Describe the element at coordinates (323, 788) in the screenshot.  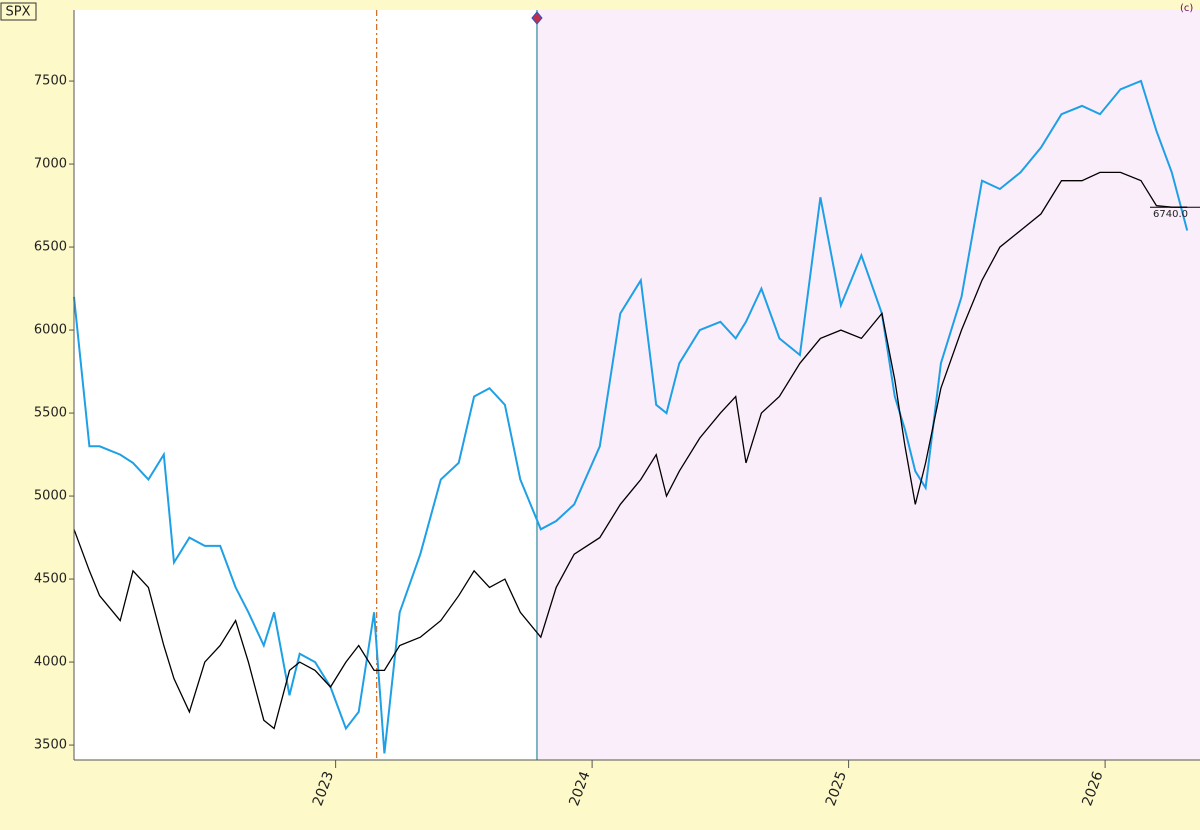
I see `x-tick-label: 2023` at that location.